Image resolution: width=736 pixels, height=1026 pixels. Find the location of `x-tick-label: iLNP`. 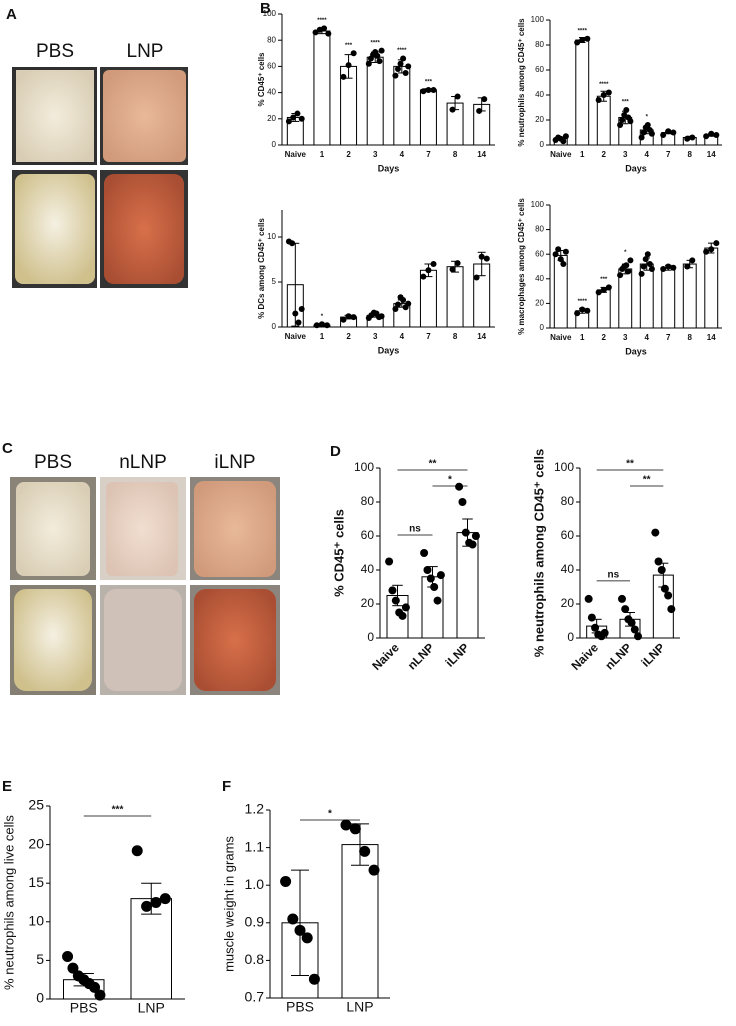

x-tick-label: iLNP is located at coordinates (457, 654).